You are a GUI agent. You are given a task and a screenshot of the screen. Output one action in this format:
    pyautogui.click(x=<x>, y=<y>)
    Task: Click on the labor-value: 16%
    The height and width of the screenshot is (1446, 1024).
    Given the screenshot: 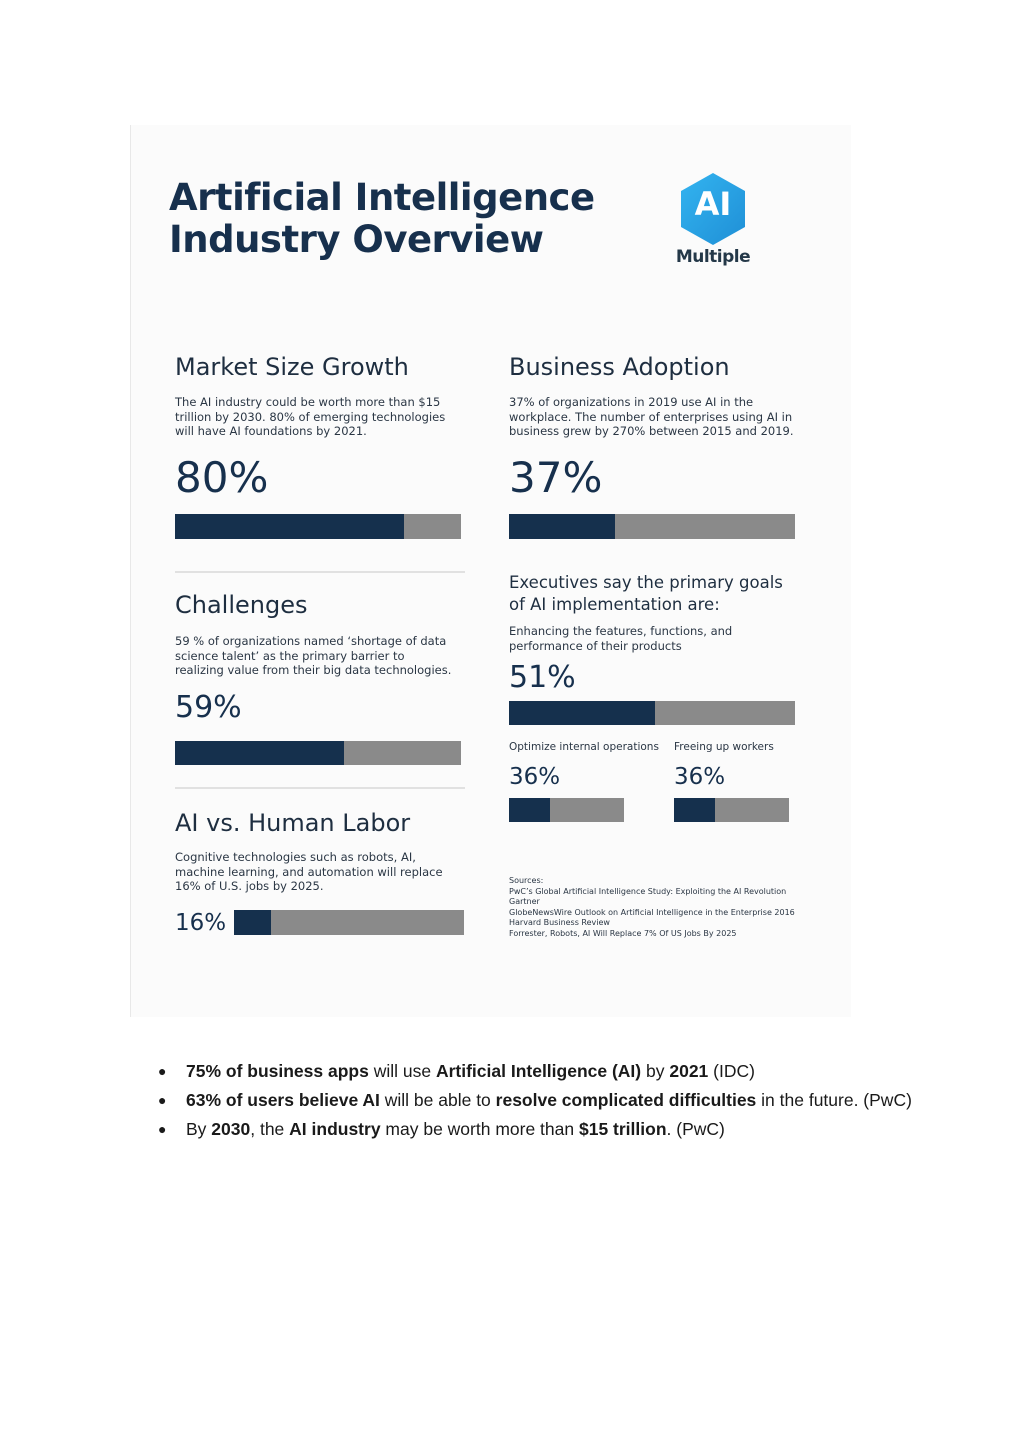 What is the action you would take?
    pyautogui.click(x=201, y=923)
    